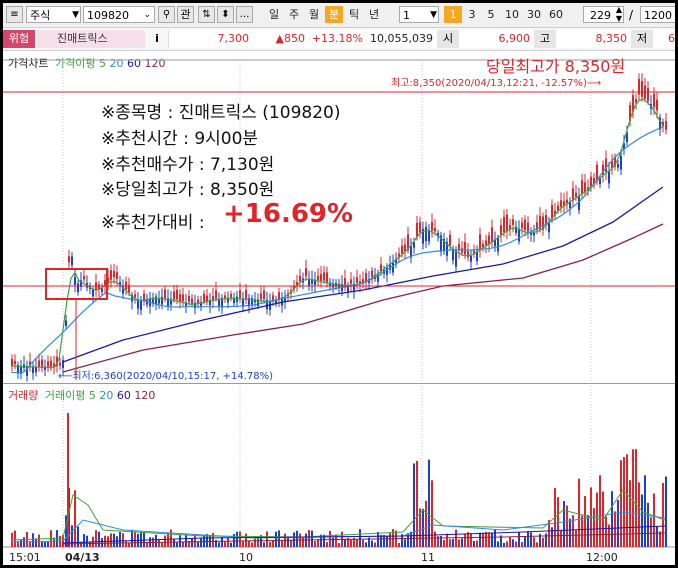 The height and width of the screenshot is (568, 678). I want to click on interval-1-button: 1, so click(453, 14).